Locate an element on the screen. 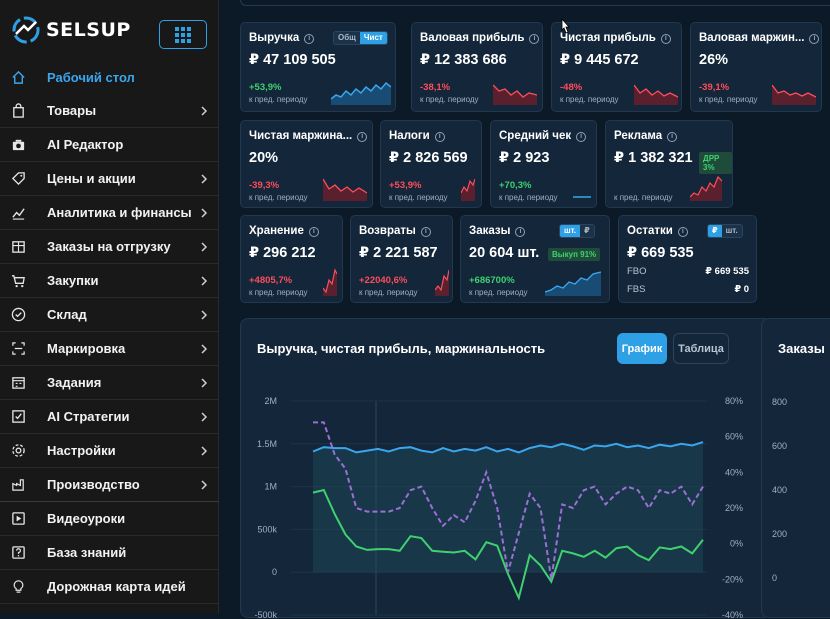 This screenshot has width=830, height=619. stock-toggle: ₽ шт. is located at coordinates (725, 231).